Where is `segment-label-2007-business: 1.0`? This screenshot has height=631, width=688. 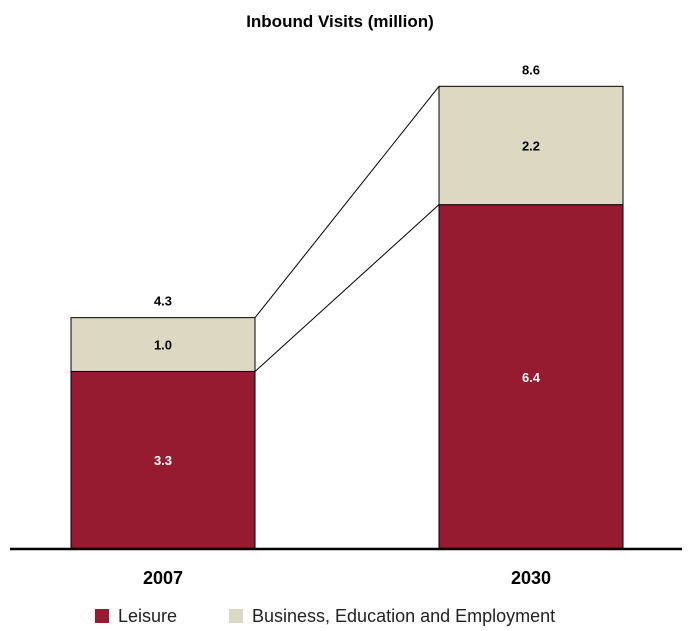
segment-label-2007-business: 1.0 is located at coordinates (163, 345).